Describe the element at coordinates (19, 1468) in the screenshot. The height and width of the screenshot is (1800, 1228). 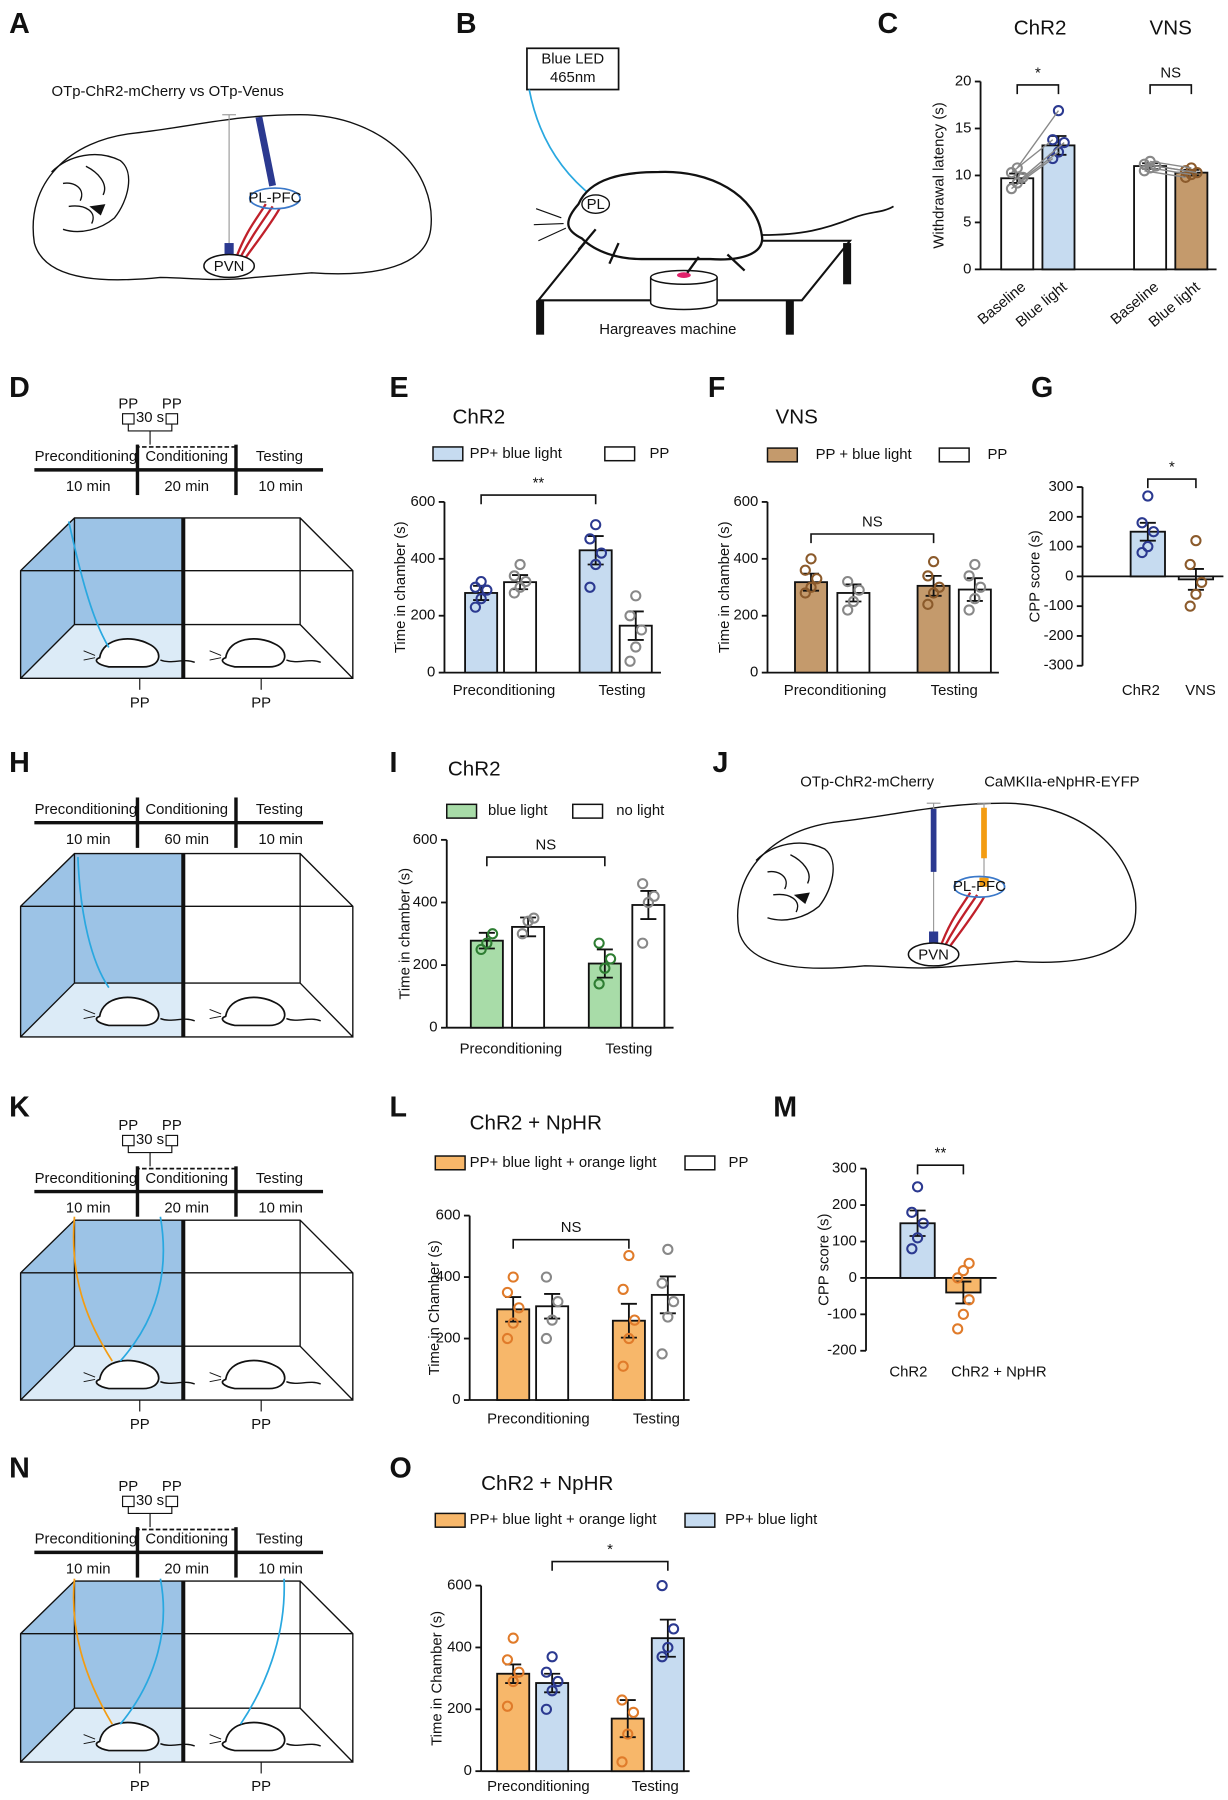
I see `panel-label: N` at that location.